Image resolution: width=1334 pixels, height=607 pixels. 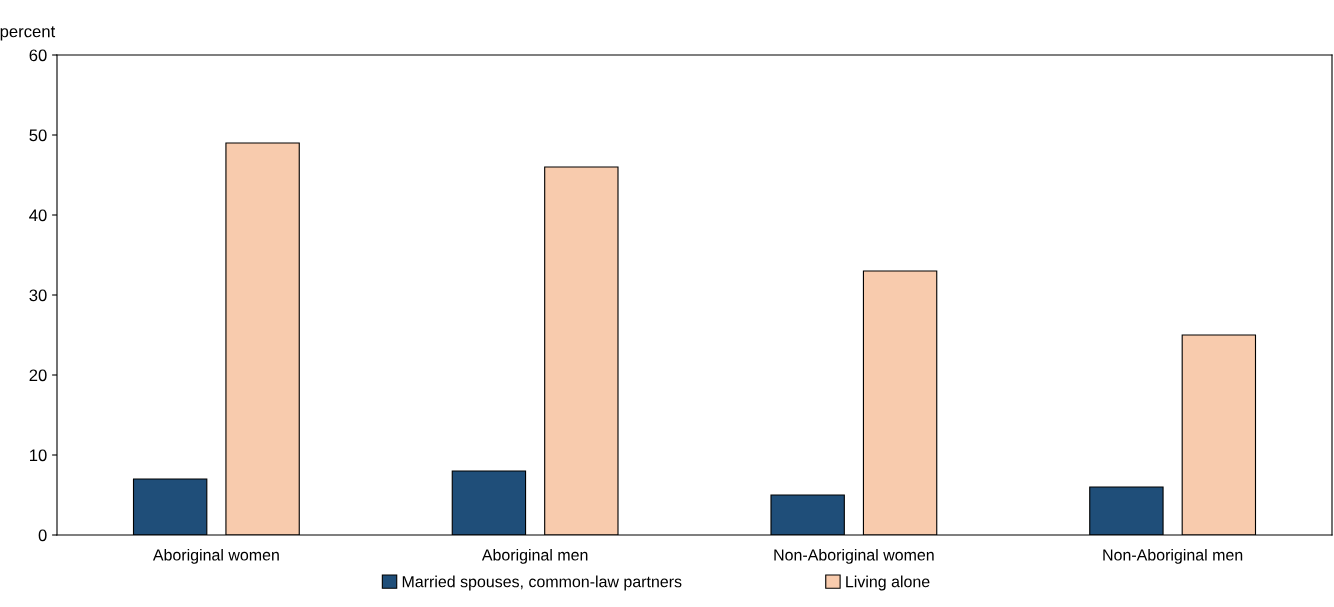 What do you see at coordinates (542, 583) in the screenshot?
I see `legend-label: Married spouses, common-law partners` at bounding box center [542, 583].